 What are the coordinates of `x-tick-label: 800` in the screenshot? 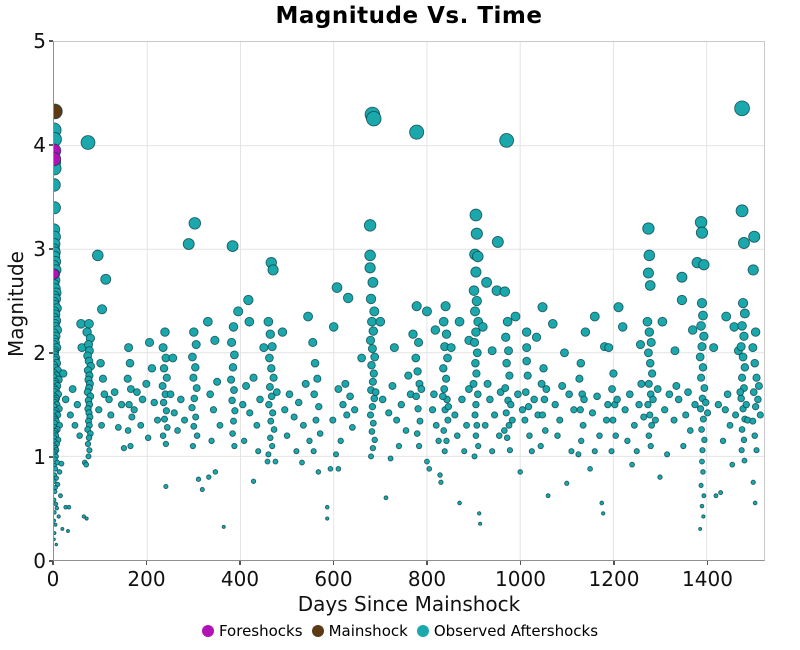 It's located at (427, 579).